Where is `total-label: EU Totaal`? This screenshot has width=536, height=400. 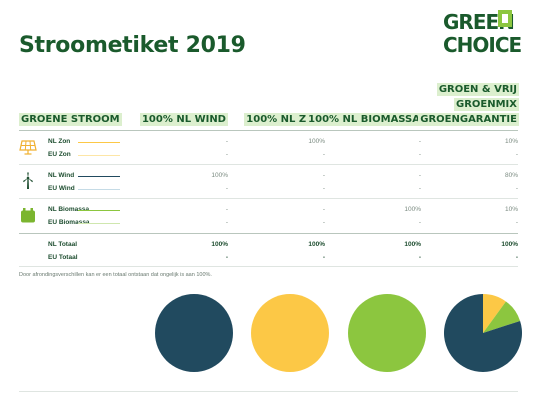
total-label: EU Totaal is located at coordinates (63, 257).